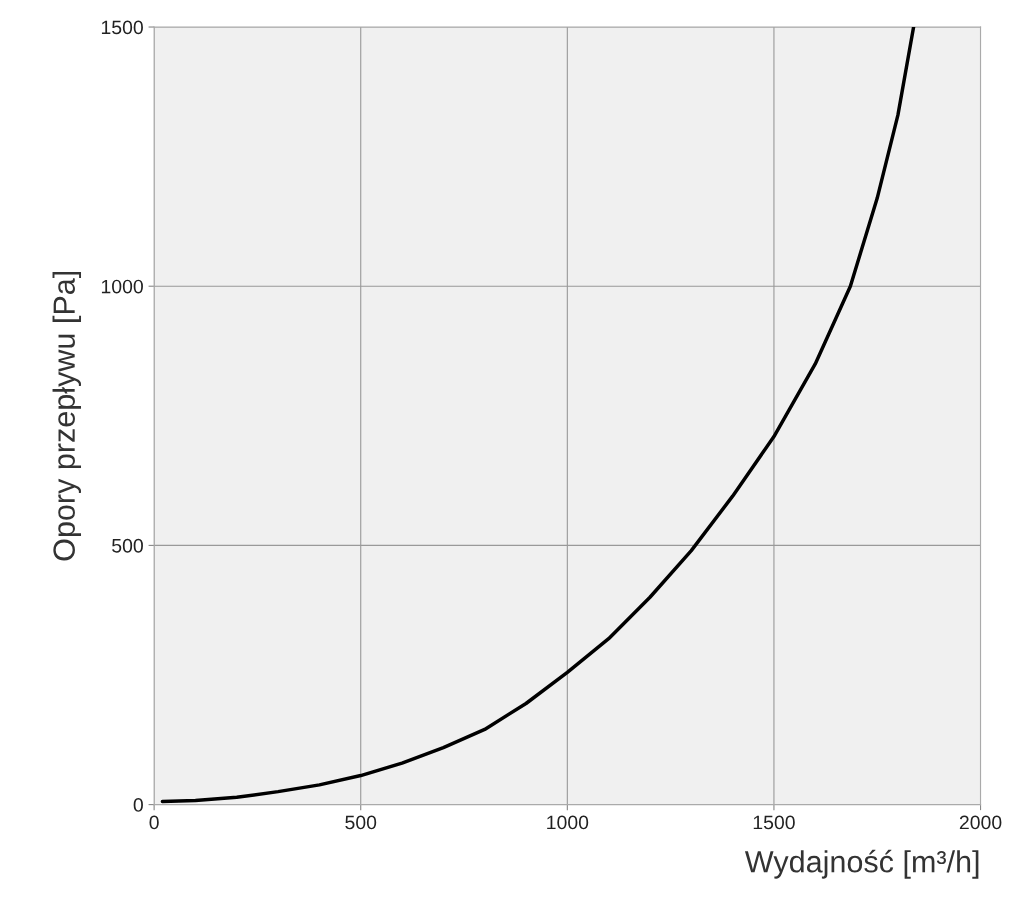 The height and width of the screenshot is (901, 1014). Describe the element at coordinates (861, 864) in the screenshot. I see `x-axis-title: Wydajność [m³/h]` at that location.